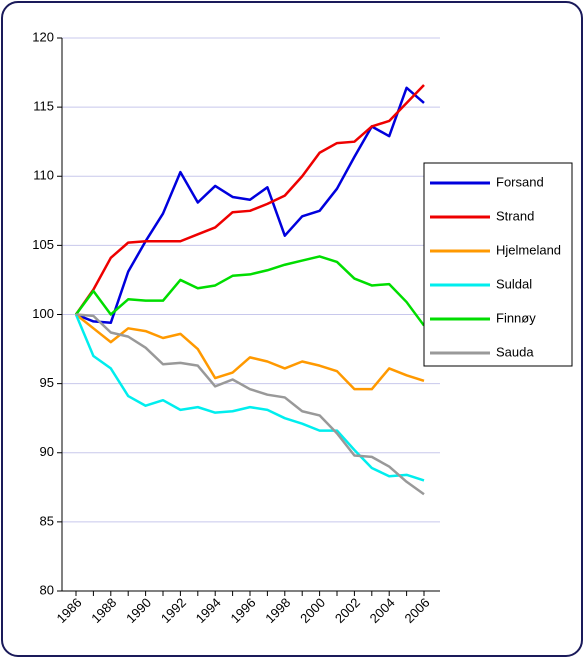 The width and height of the screenshot is (584, 663). I want to click on y-tick-label: 120, so click(43, 36).